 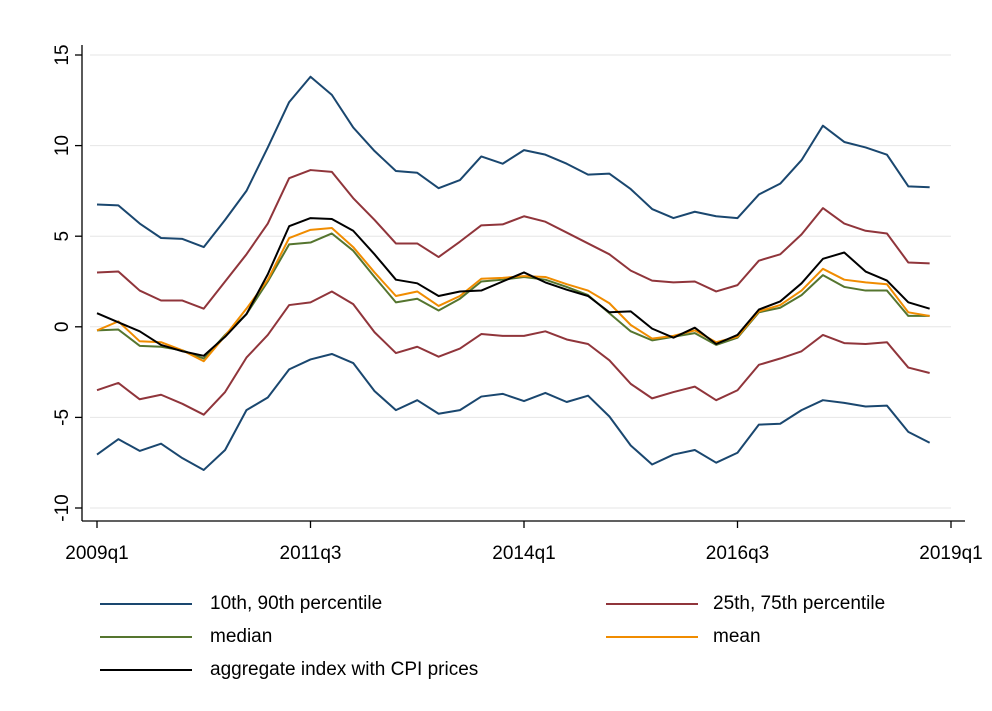 What do you see at coordinates (344, 669) in the screenshot?
I see `legend-label: aggregate index with CPI prices` at bounding box center [344, 669].